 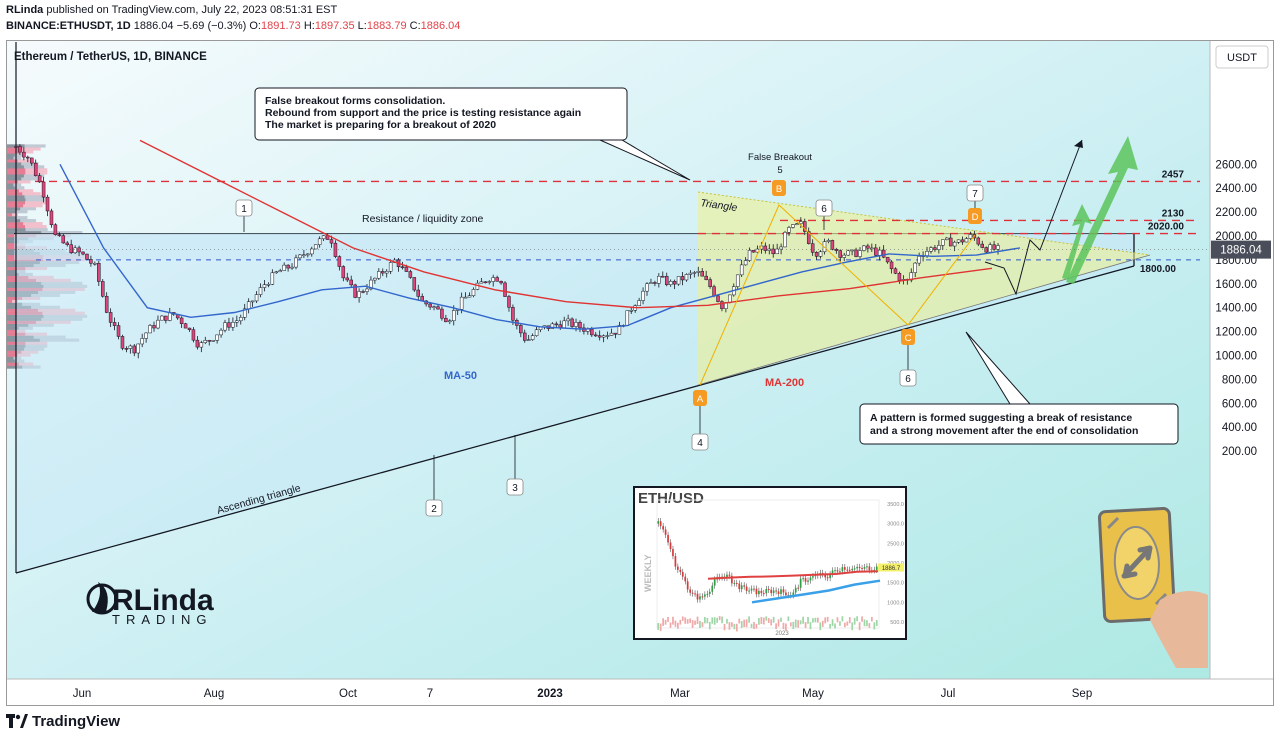 I want to click on publisher-name: RLinda, so click(x=25, y=10).